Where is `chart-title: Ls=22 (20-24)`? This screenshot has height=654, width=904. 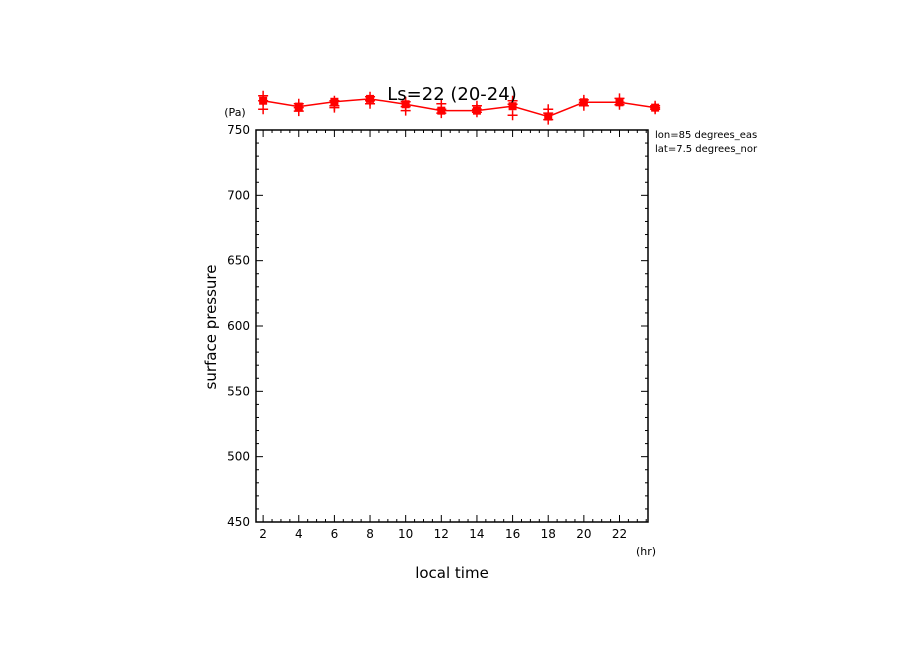
chart-title: Ls=22 (20-24) is located at coordinates (451, 94).